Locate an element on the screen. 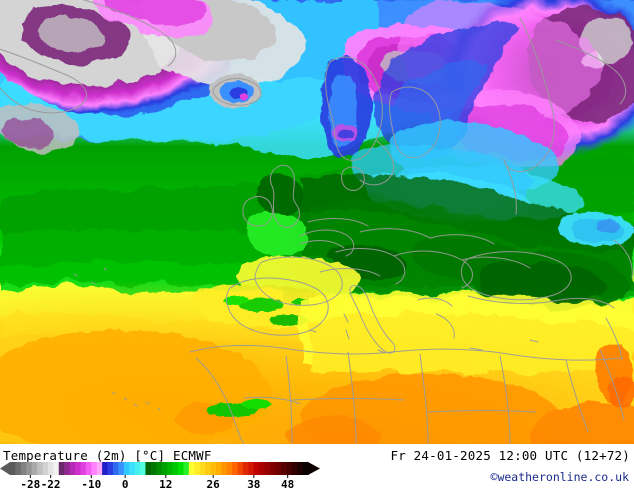 The image size is (634, 490). colorbar-tick-label: 12 is located at coordinates (165, 484).